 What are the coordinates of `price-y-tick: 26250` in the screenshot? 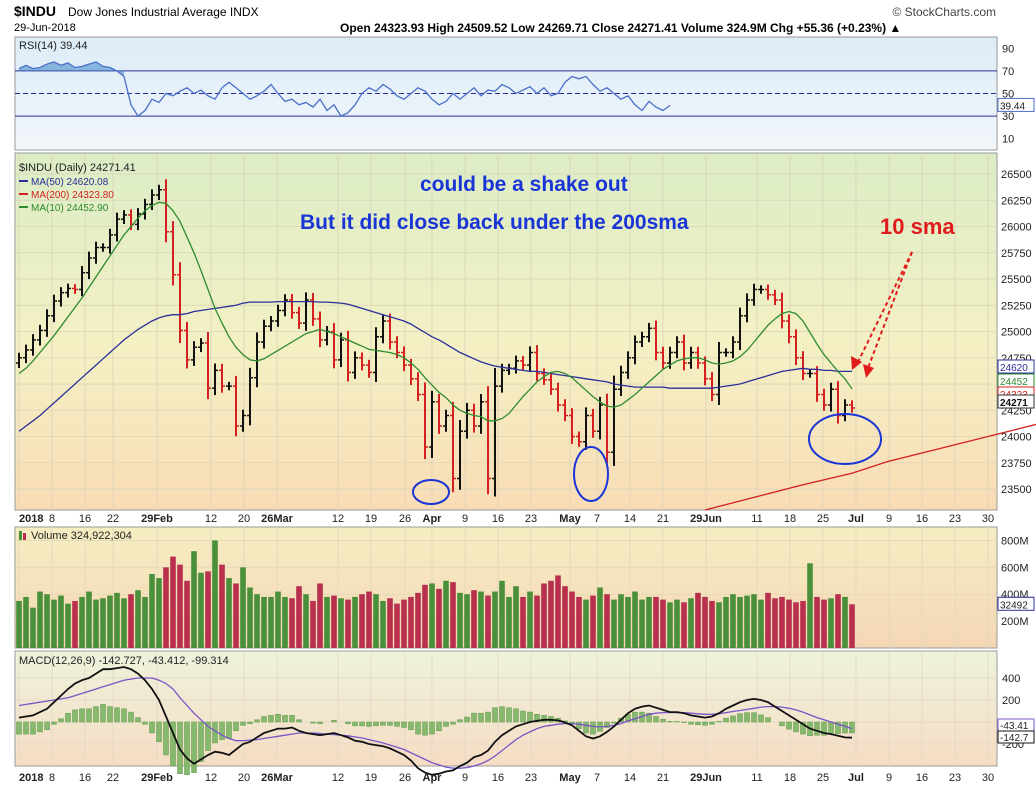 It's located at (1016, 201).